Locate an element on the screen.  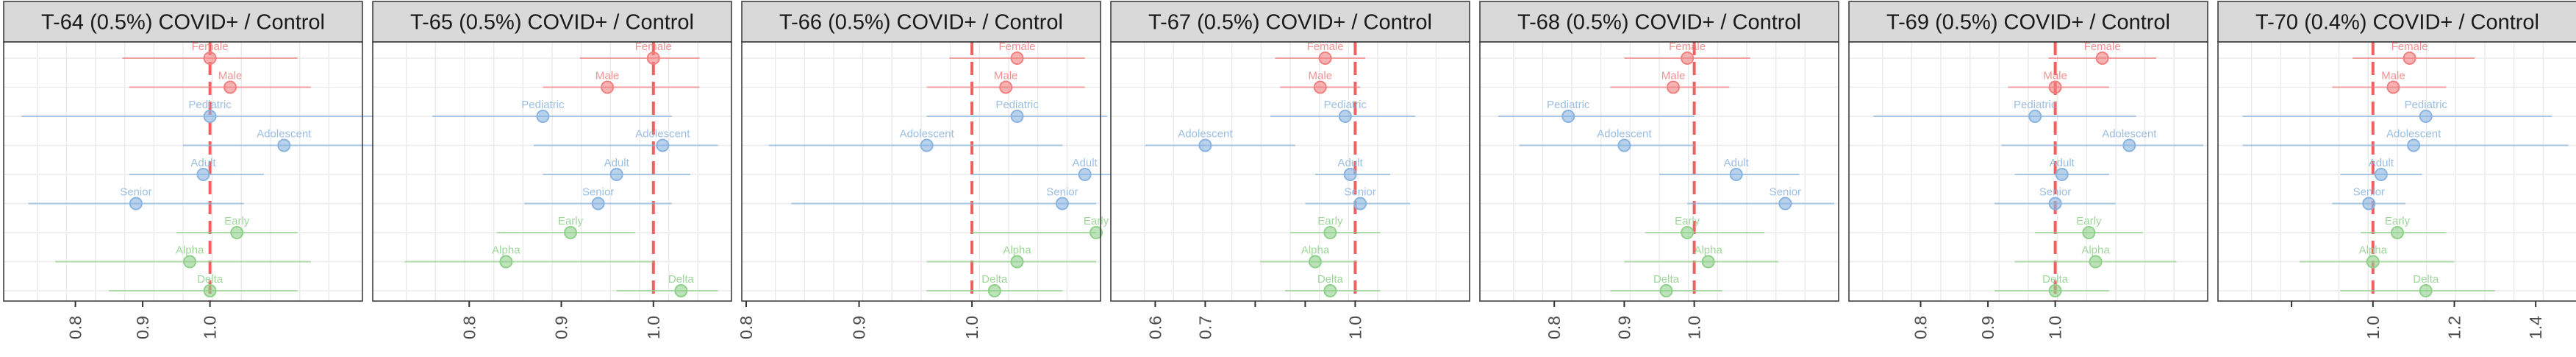
tick-label: 1.4 is located at coordinates (2535, 328).